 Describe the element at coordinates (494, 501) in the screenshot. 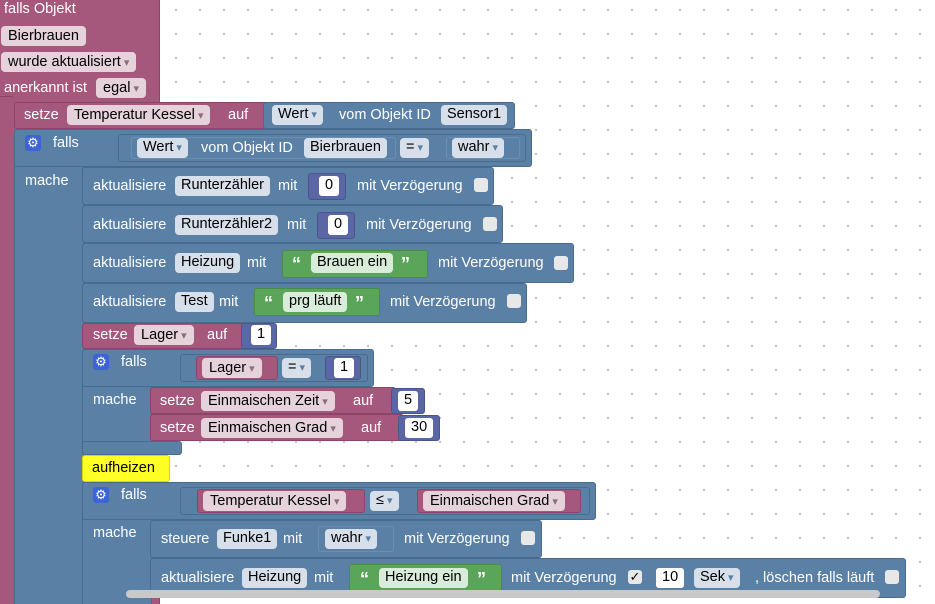

I see `get-grad-dropdown: Einmaischen Grad` at that location.